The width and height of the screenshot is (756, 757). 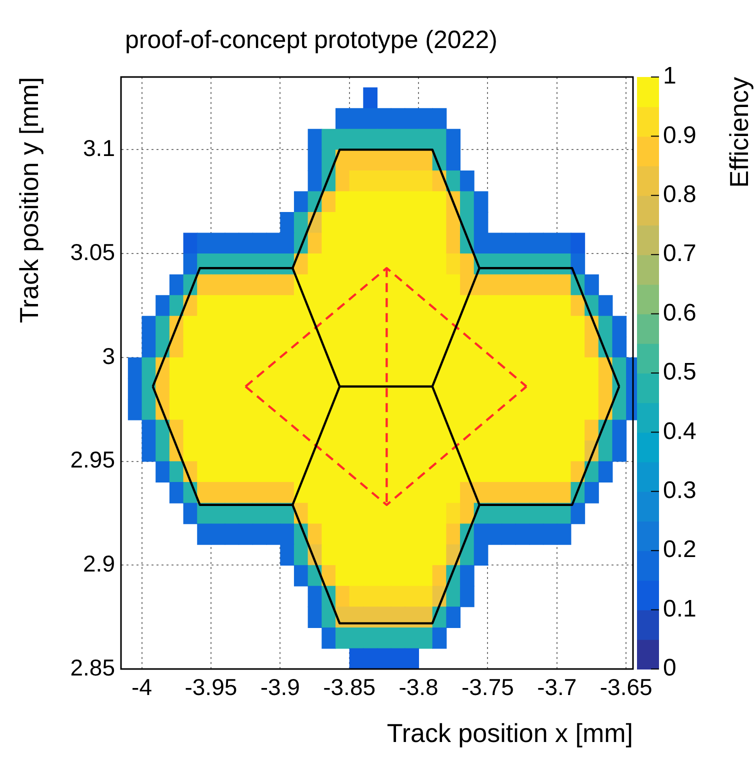 I want to click on x-tick-label: -3.7, so click(x=557, y=687).